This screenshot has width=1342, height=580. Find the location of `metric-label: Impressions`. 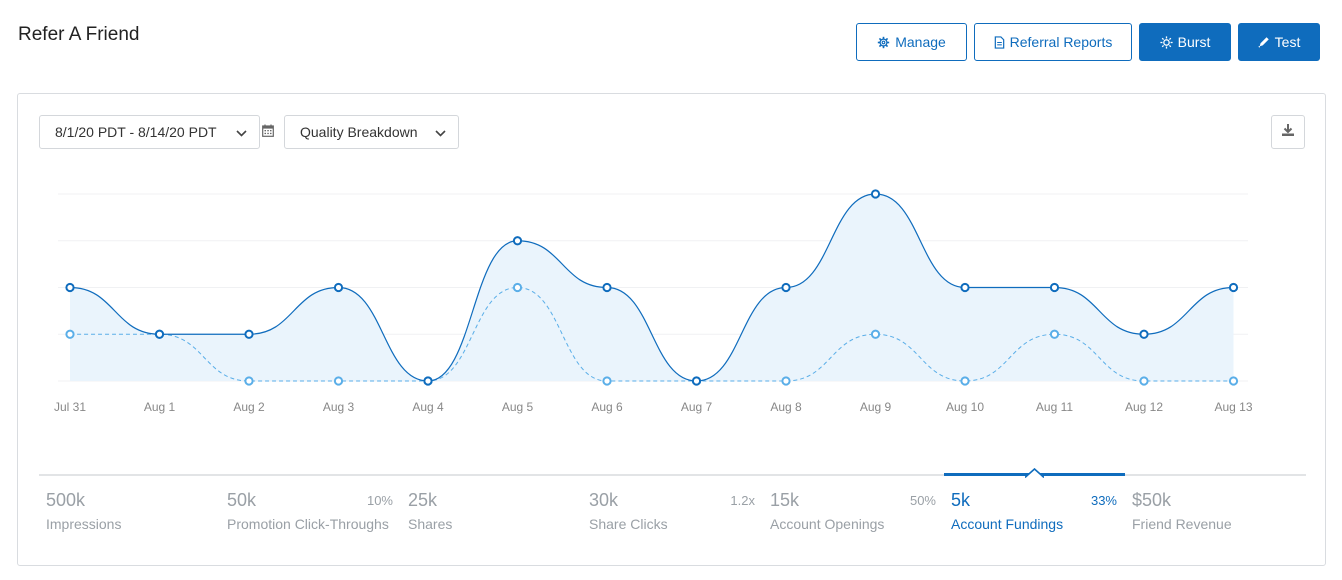

metric-label: Impressions is located at coordinates (84, 524).